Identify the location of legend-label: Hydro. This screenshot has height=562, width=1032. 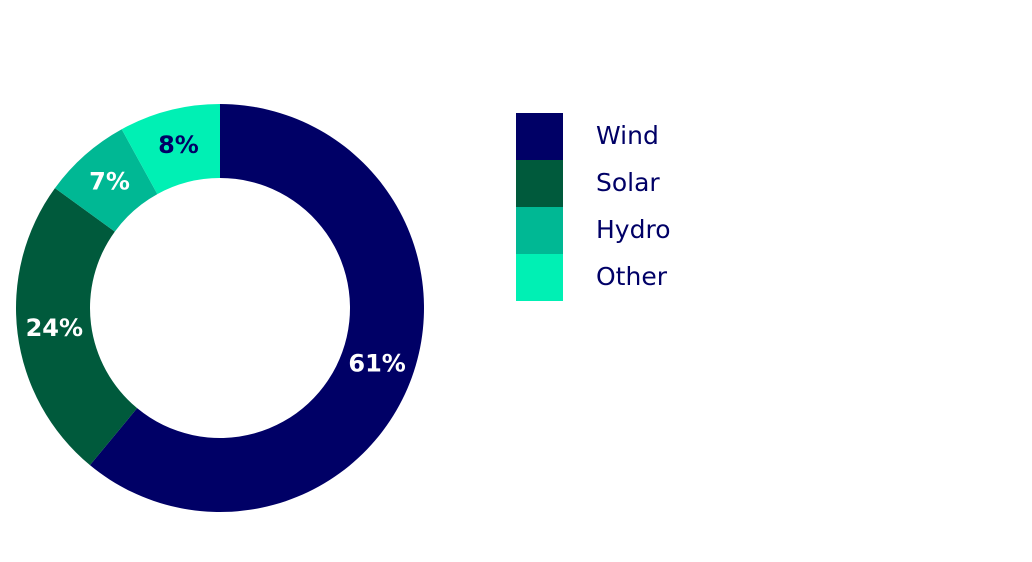
(633, 229).